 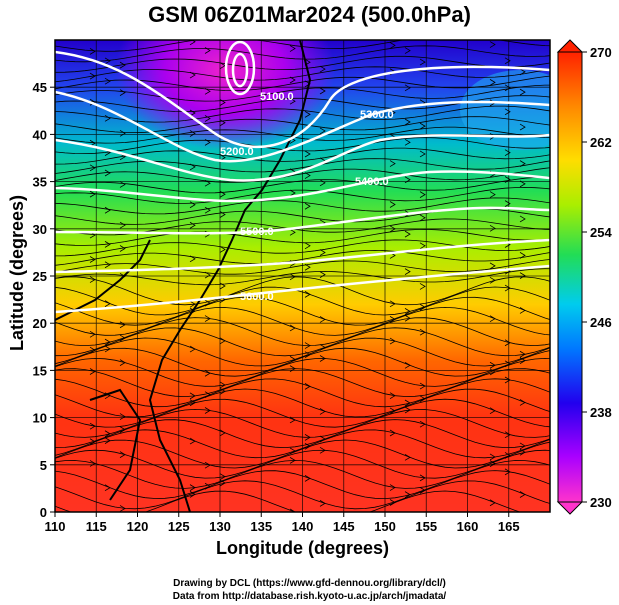 I want to click on x-tick-label: 140, so click(x=303, y=526).